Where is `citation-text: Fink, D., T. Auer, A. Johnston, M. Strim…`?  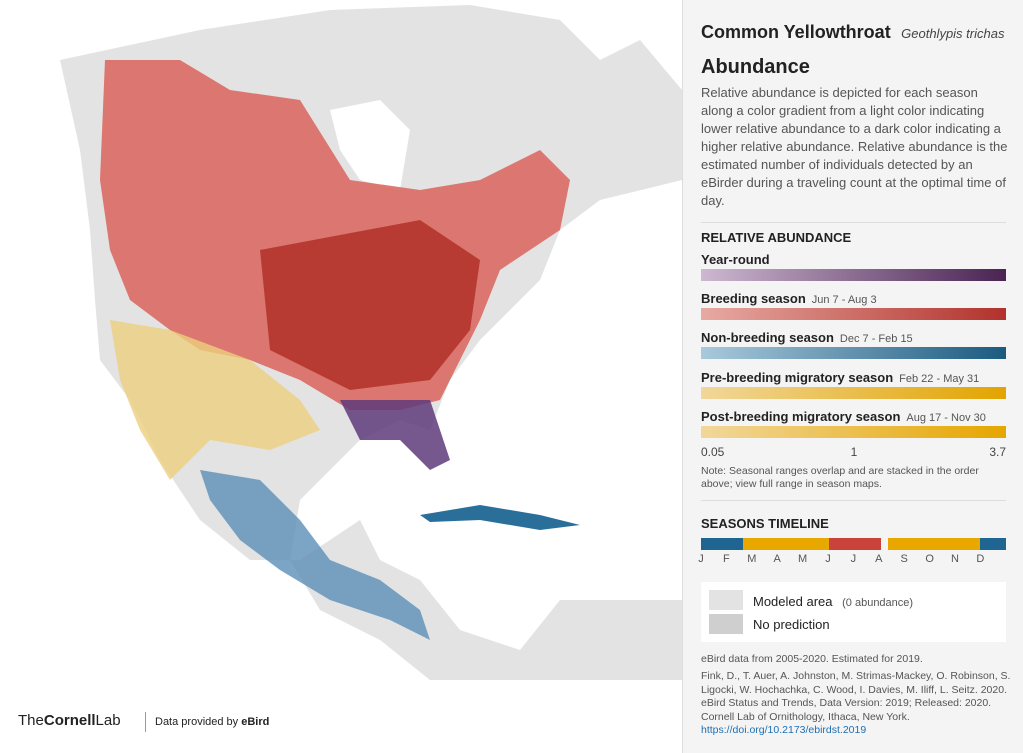 citation-text: Fink, D., T. Auer, A. Johnston, M. Strim… is located at coordinates (856, 696).